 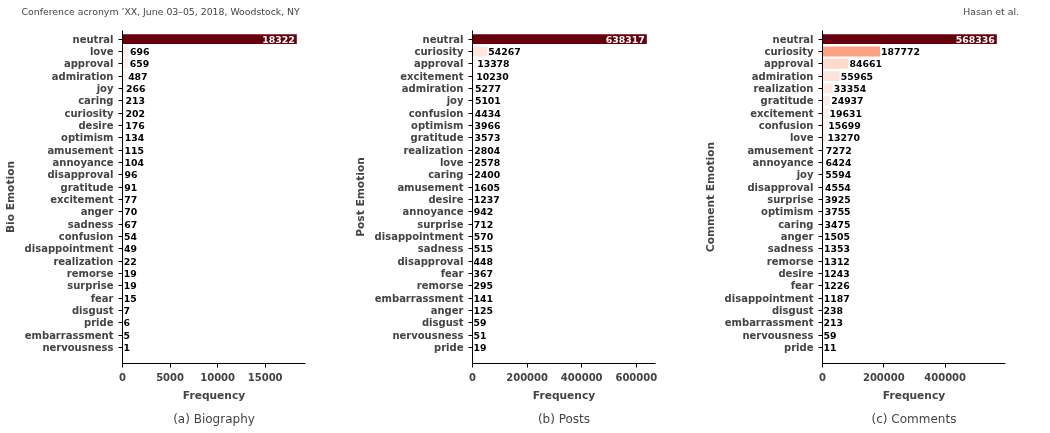 I want to click on data-label: 84661, so click(x=865, y=64).